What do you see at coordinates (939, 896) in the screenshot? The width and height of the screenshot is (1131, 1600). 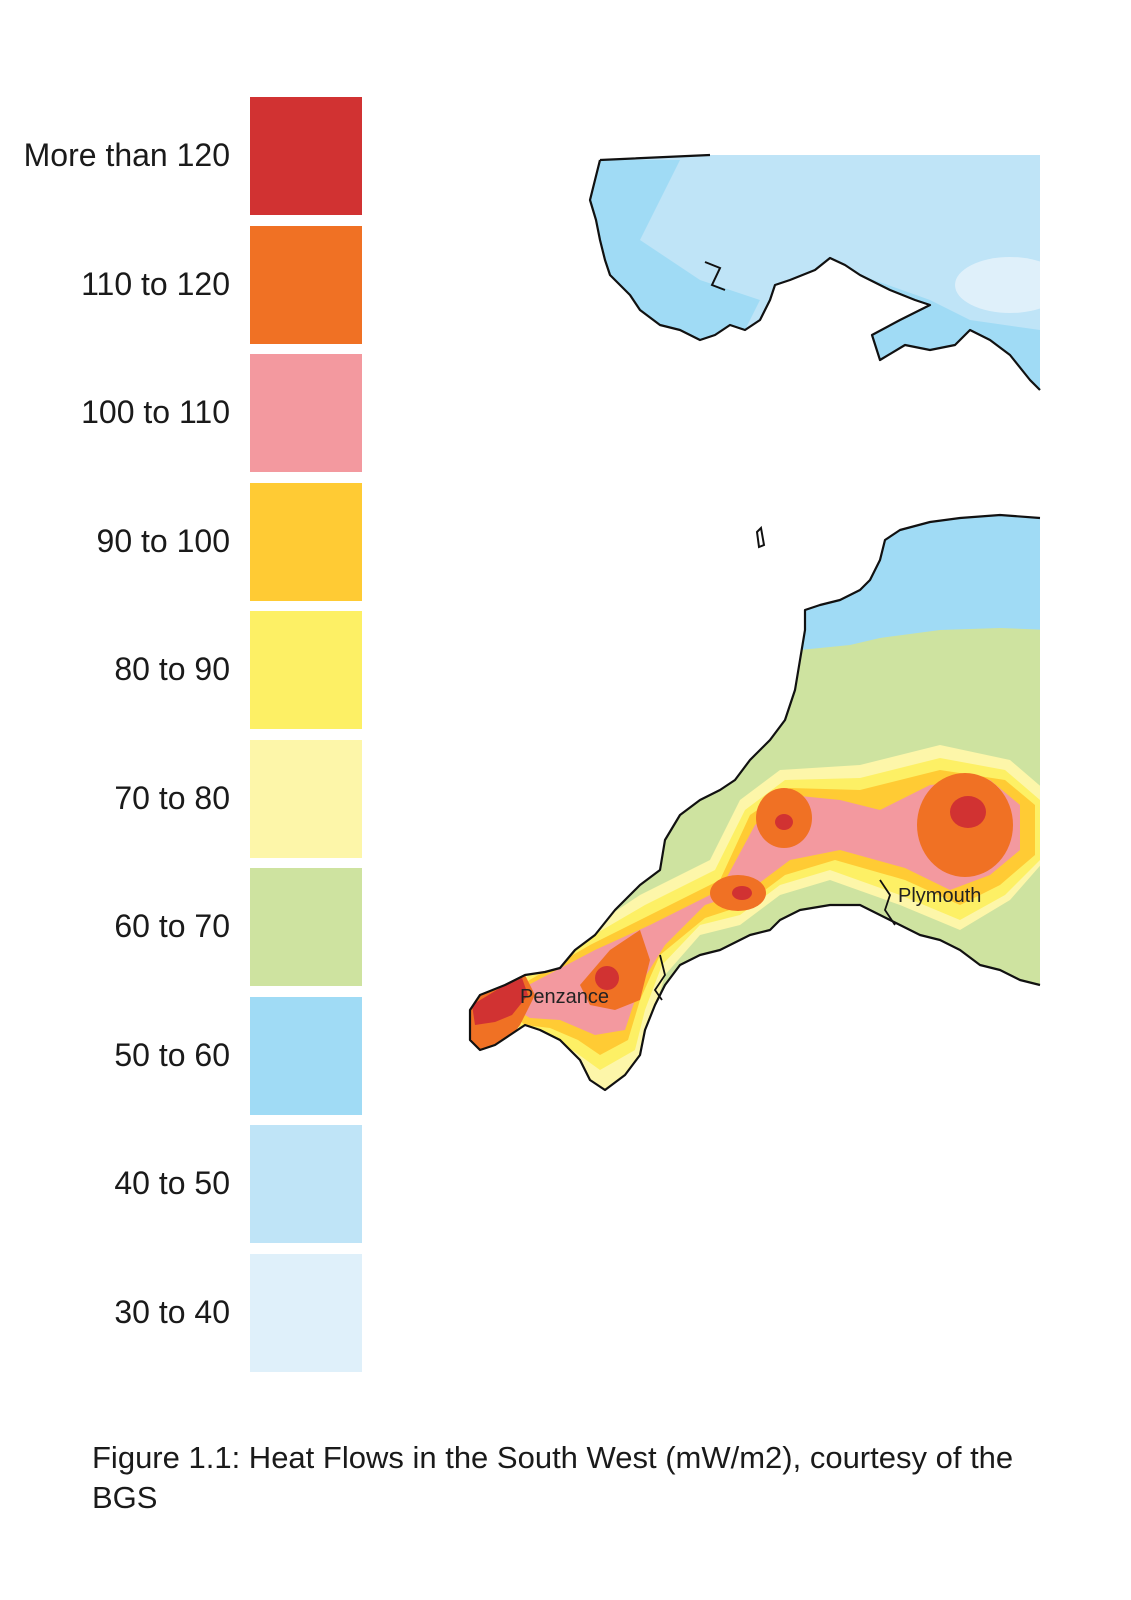 I see `place-label-plymouth: Plymouth` at bounding box center [939, 896].